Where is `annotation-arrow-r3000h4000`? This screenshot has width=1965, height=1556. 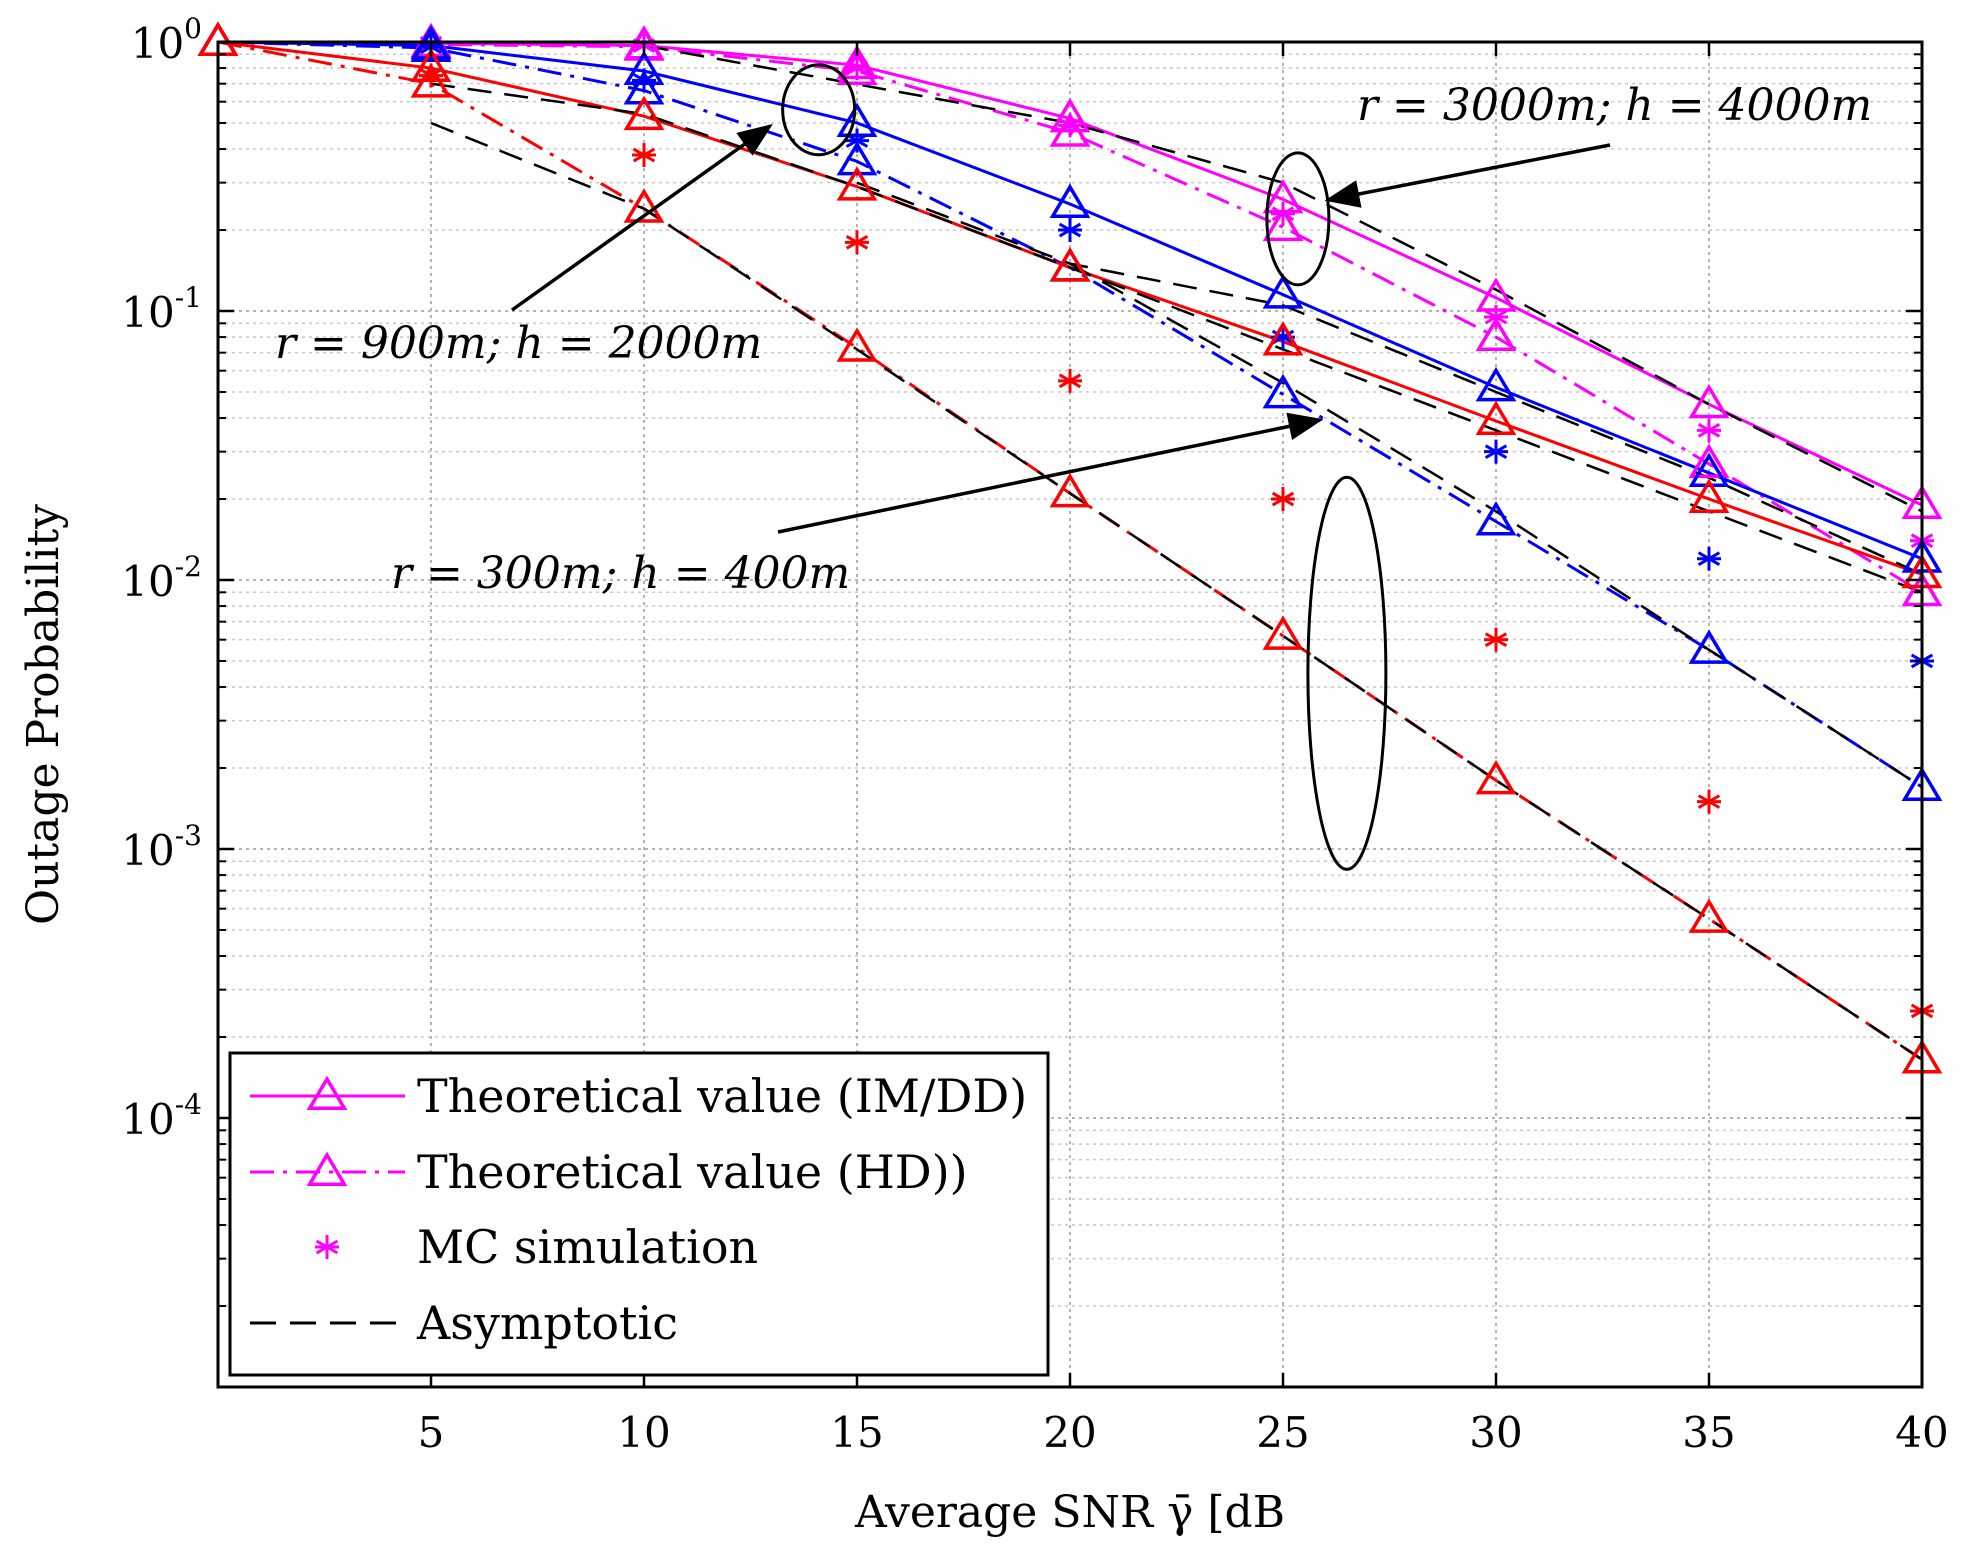 annotation-arrow-r3000h4000 is located at coordinates (1467, 175).